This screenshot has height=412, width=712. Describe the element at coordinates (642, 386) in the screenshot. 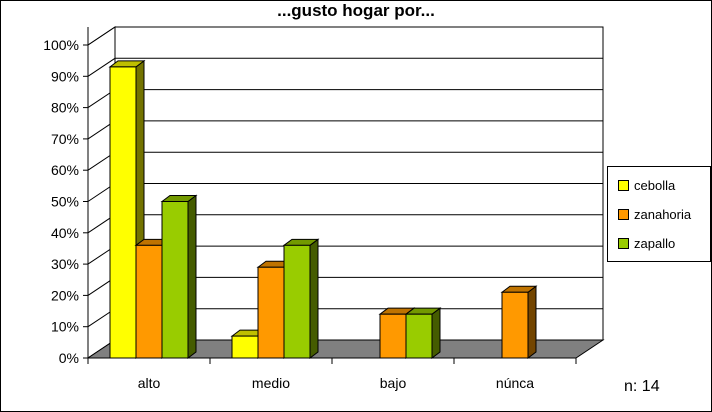

I see `sample-size-note: n: 14` at that location.